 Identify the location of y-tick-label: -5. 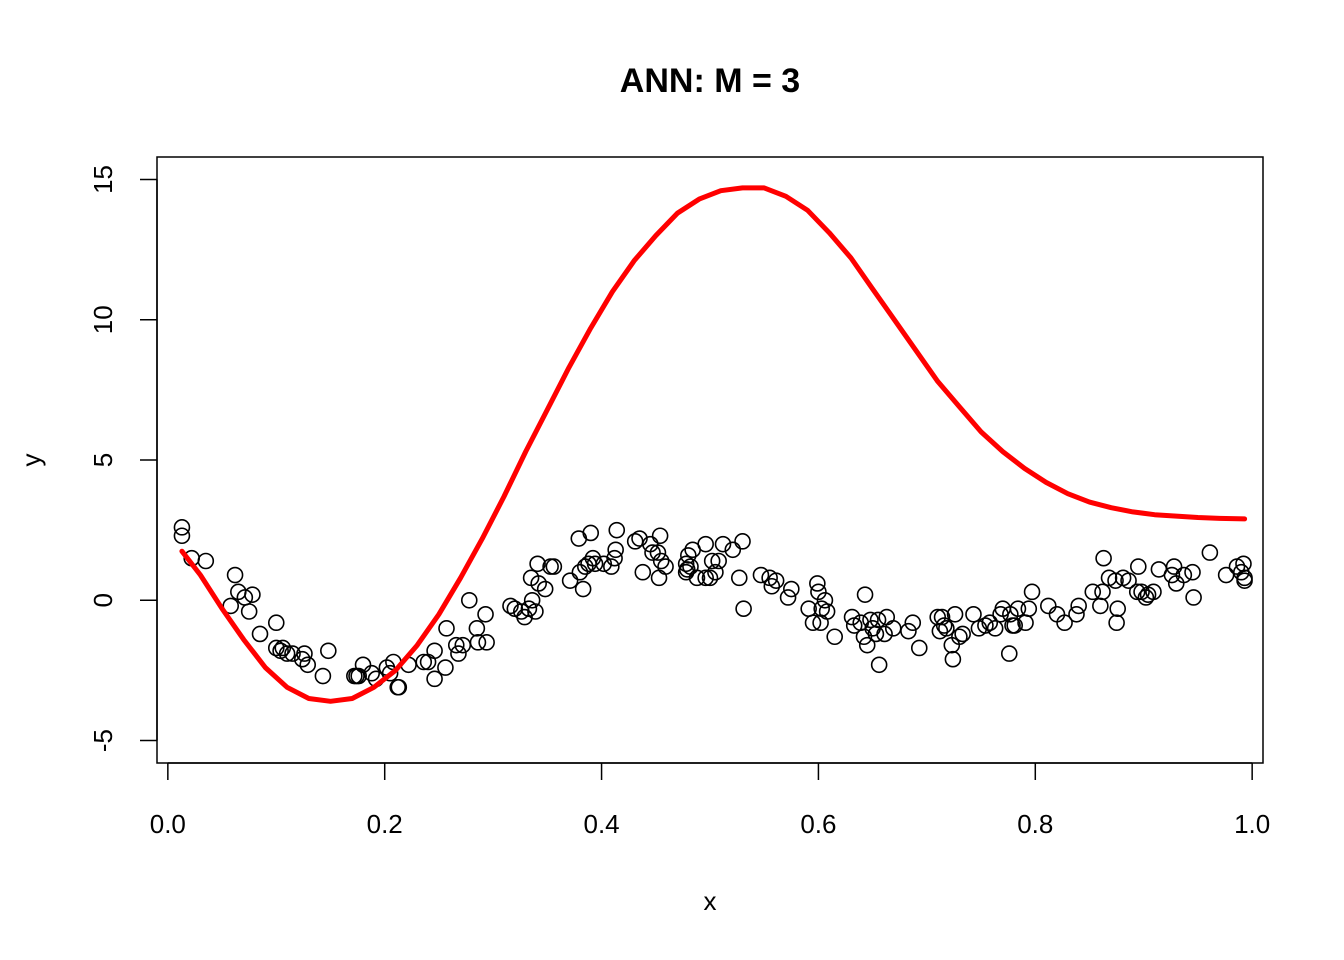
(103, 740).